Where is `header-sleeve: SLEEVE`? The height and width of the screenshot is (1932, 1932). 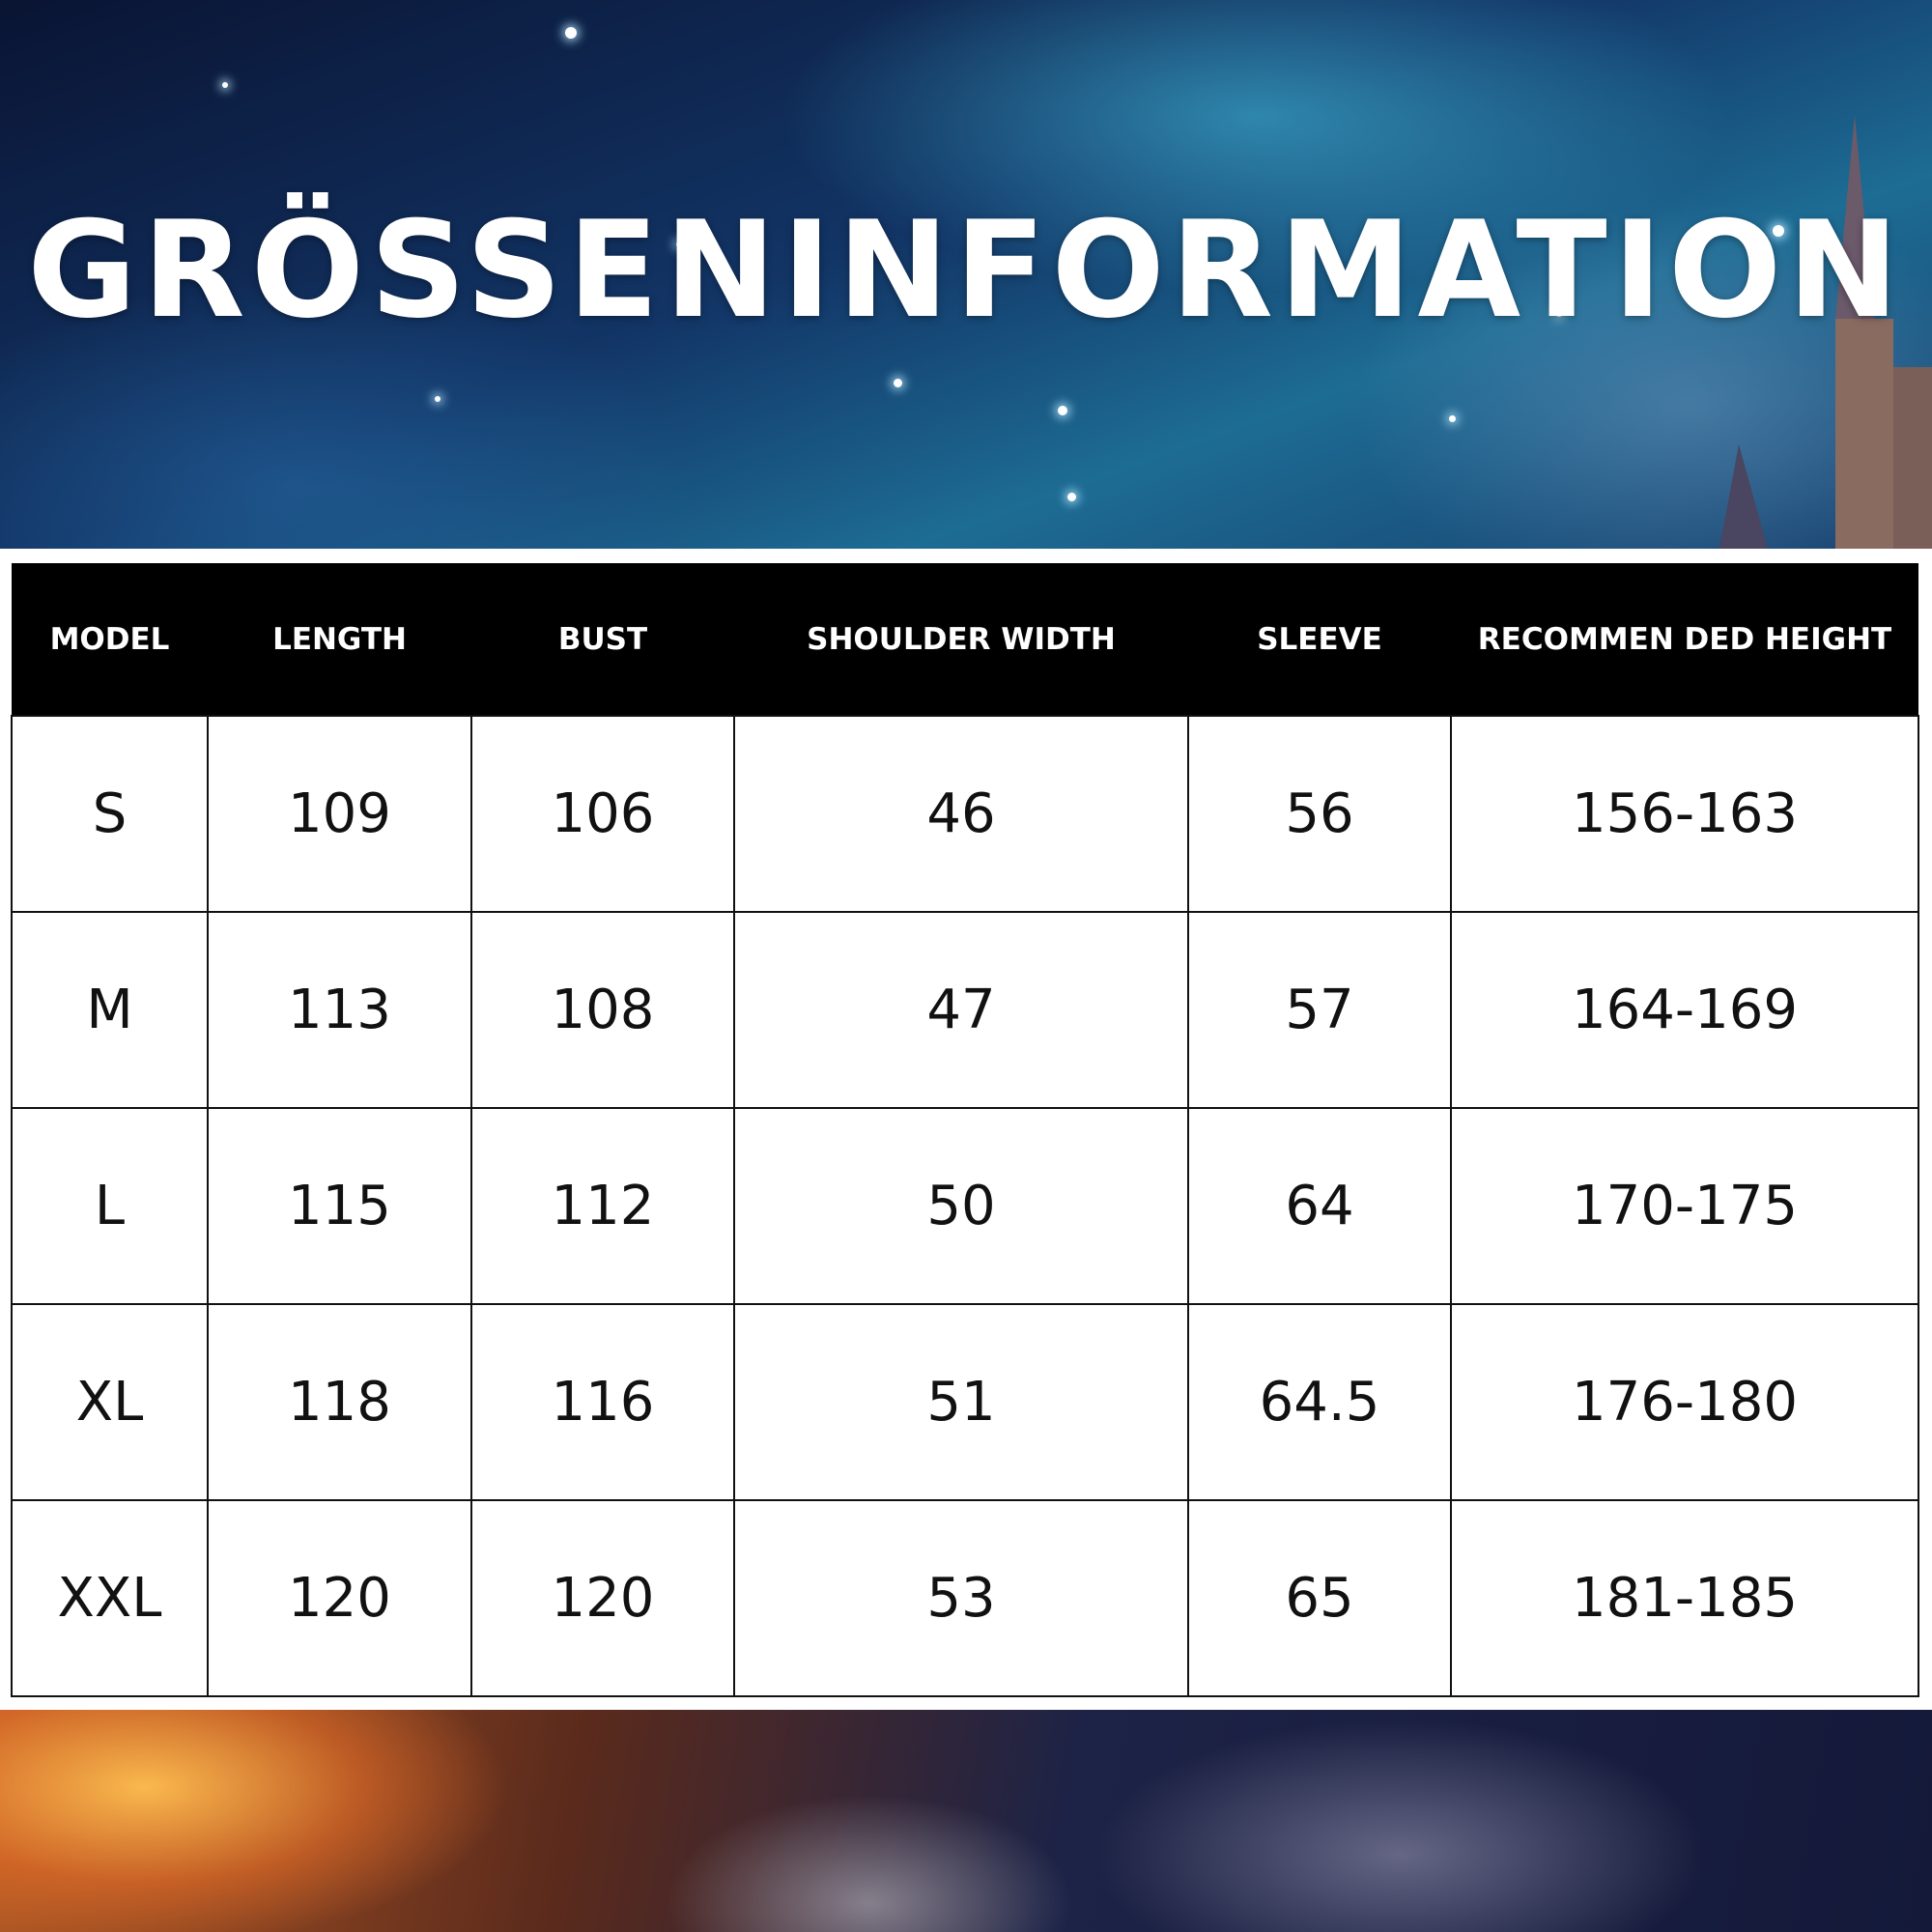 header-sleeve: SLEEVE is located at coordinates (1319, 639).